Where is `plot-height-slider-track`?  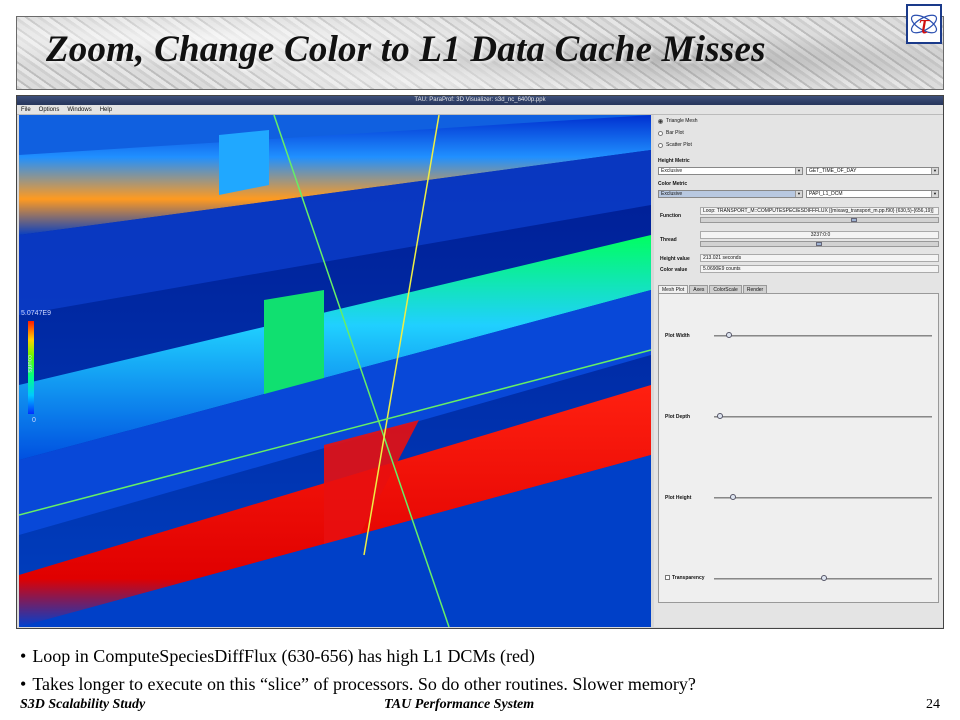
plot-height-slider-track is located at coordinates (823, 498).